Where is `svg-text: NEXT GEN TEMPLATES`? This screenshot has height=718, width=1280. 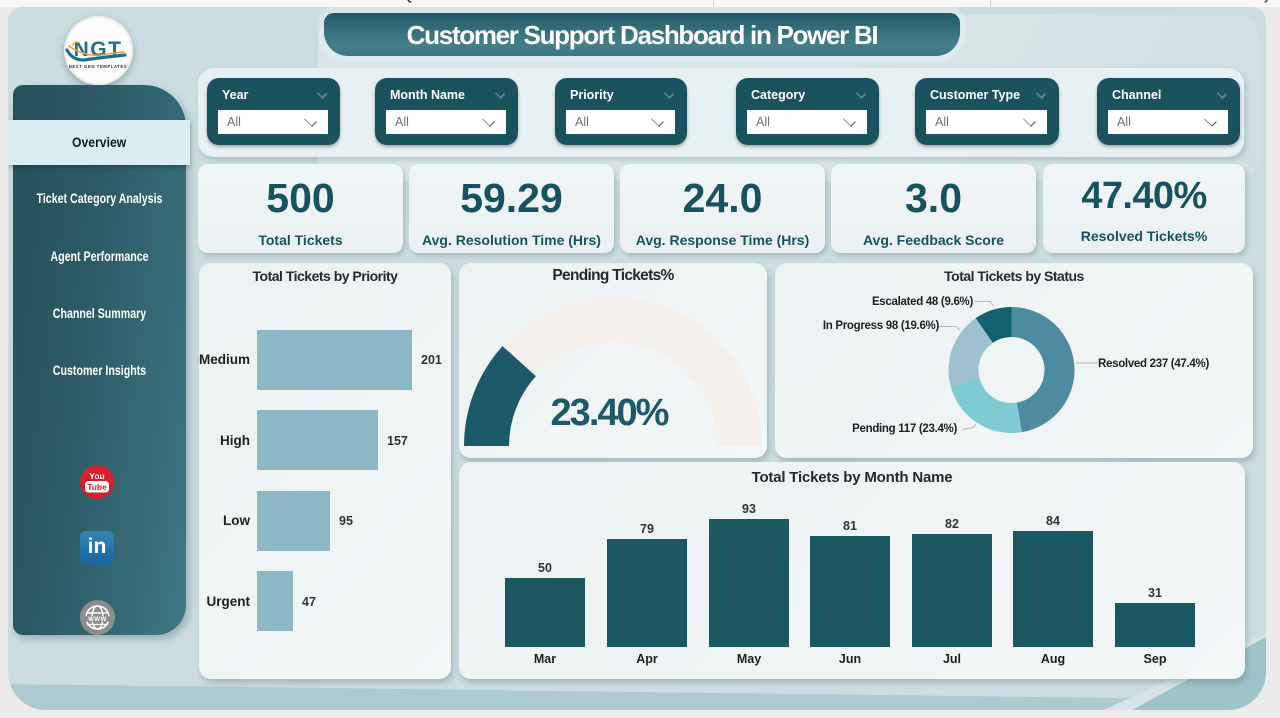
svg-text: NEXT GEN TEMPLATES is located at coordinates (98, 66).